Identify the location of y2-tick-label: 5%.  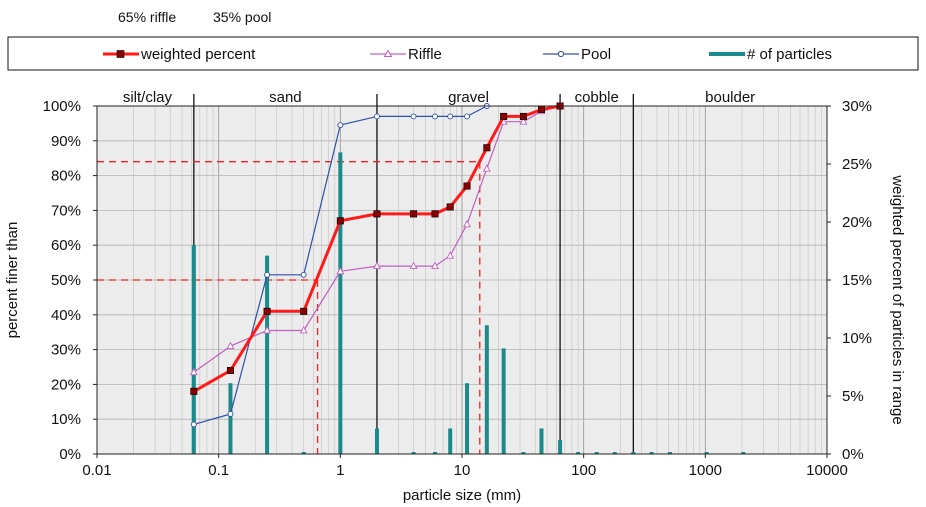
(853, 396).